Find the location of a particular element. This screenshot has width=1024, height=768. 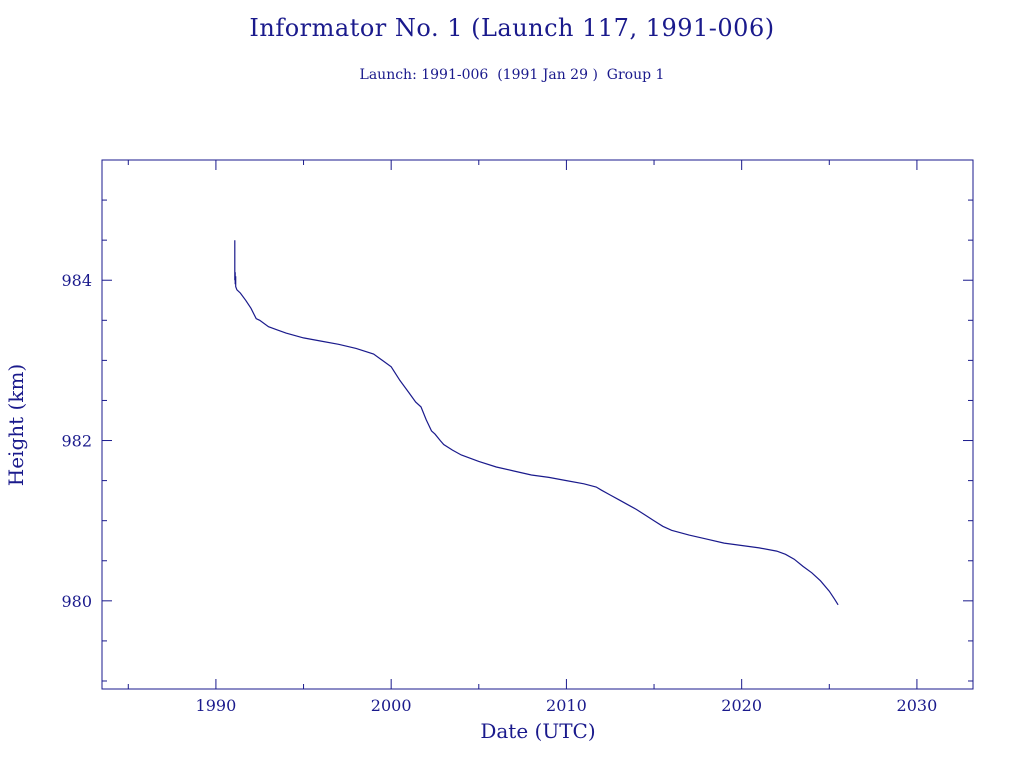

x-tick-labels: 1990 2000 2010 2020 2030 is located at coordinates (567, 705).